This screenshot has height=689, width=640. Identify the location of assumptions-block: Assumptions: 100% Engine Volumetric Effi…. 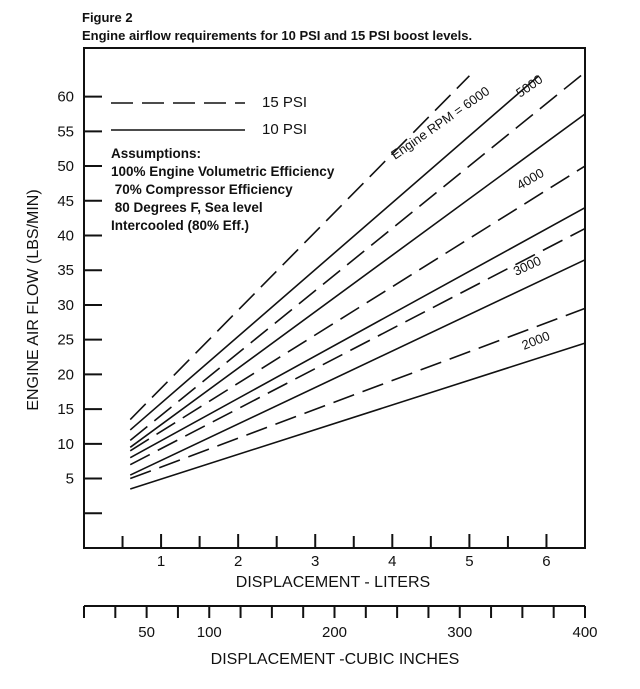
(223, 189).